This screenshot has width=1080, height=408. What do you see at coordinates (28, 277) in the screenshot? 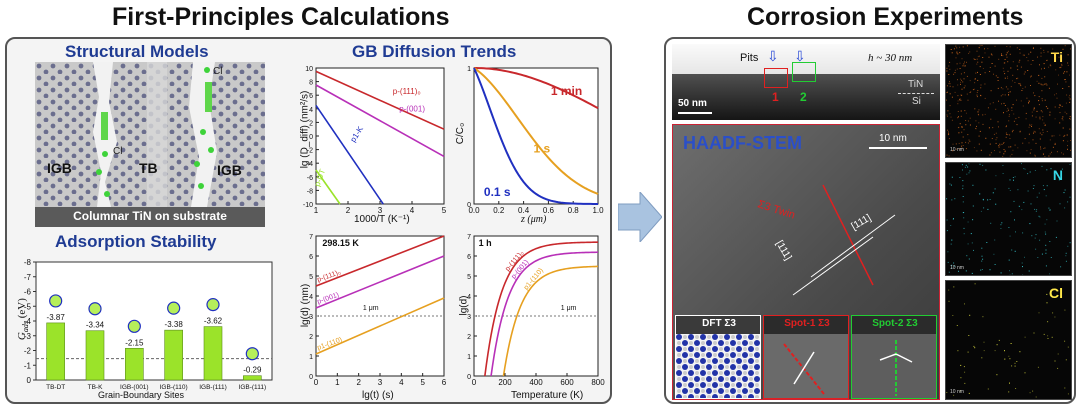
I see `ads-ytick-label: -7` at bounding box center [28, 277].